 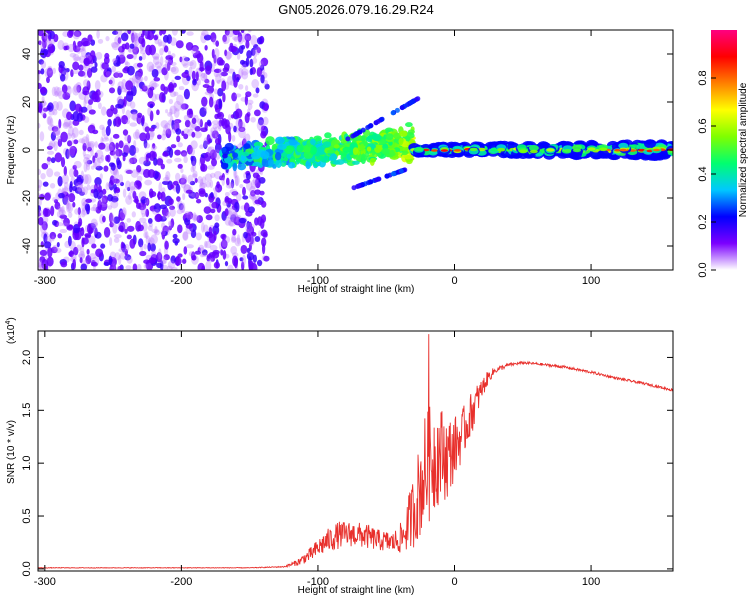 I want to click on snr-y-multiplier: (x104), so click(x=11, y=330).